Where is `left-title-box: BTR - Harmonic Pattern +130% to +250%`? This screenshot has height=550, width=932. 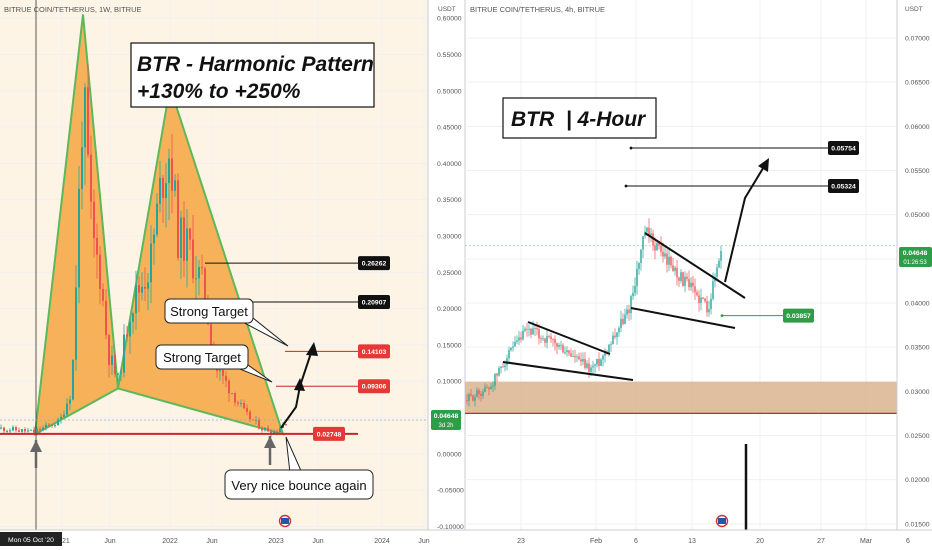
left-title-box: BTR - Harmonic Pattern +130% to +250% is located at coordinates (252, 75).